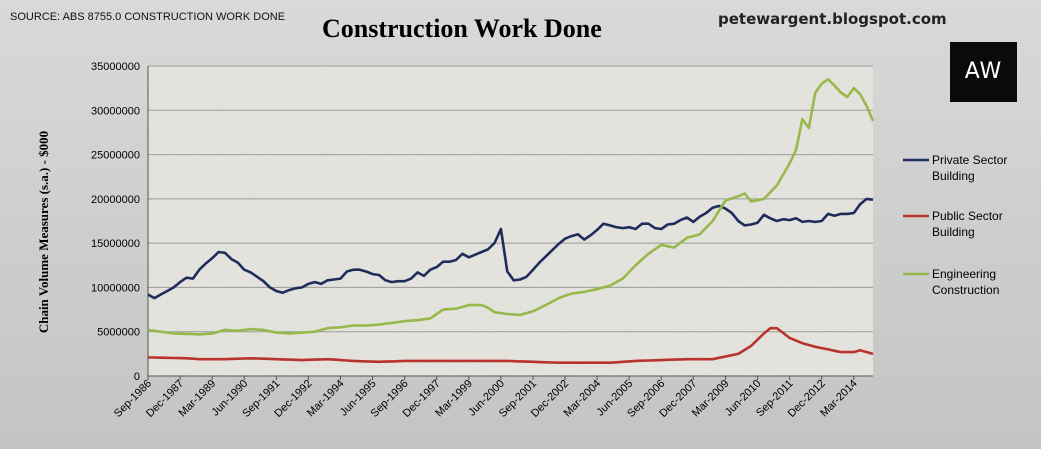  Describe the element at coordinates (137, 377) in the screenshot. I see `y-tick-label: 0` at that location.